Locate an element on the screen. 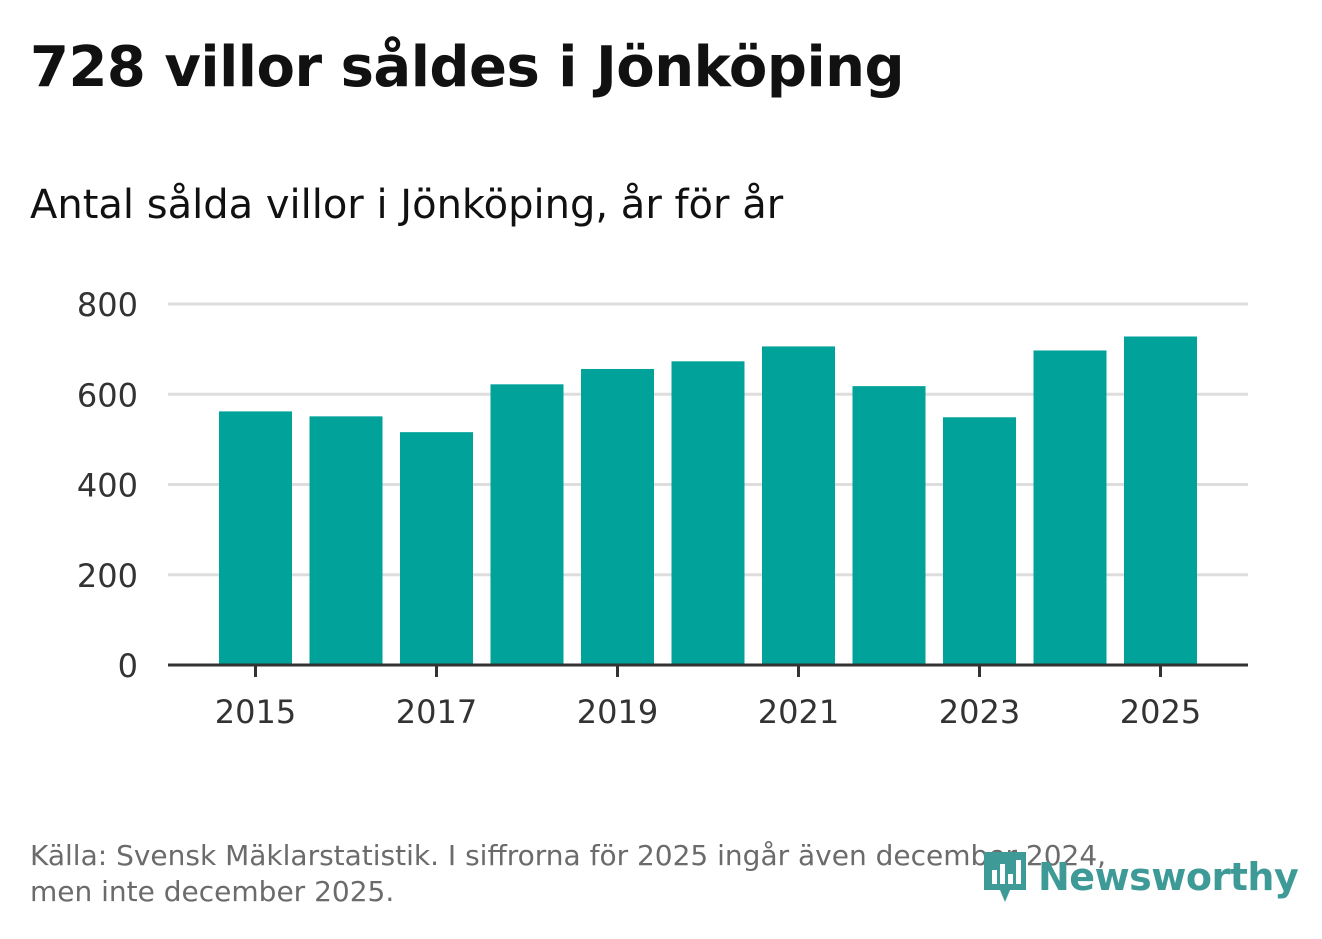 The image size is (1322, 939). bar-2023 is located at coordinates (979, 541).